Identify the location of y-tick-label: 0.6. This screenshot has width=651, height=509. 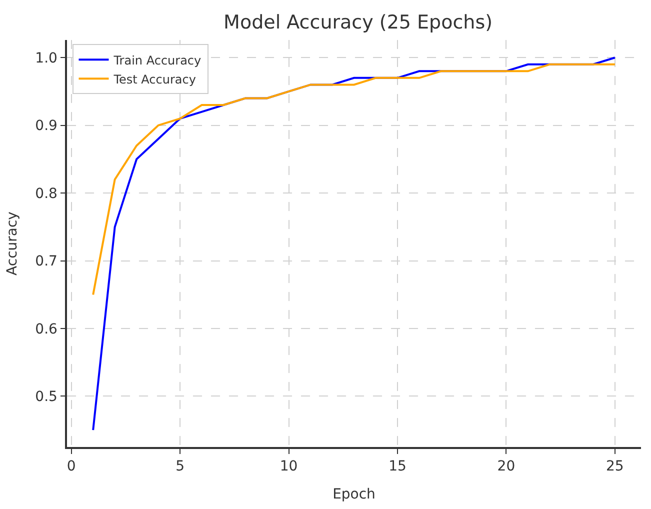
(46, 329).